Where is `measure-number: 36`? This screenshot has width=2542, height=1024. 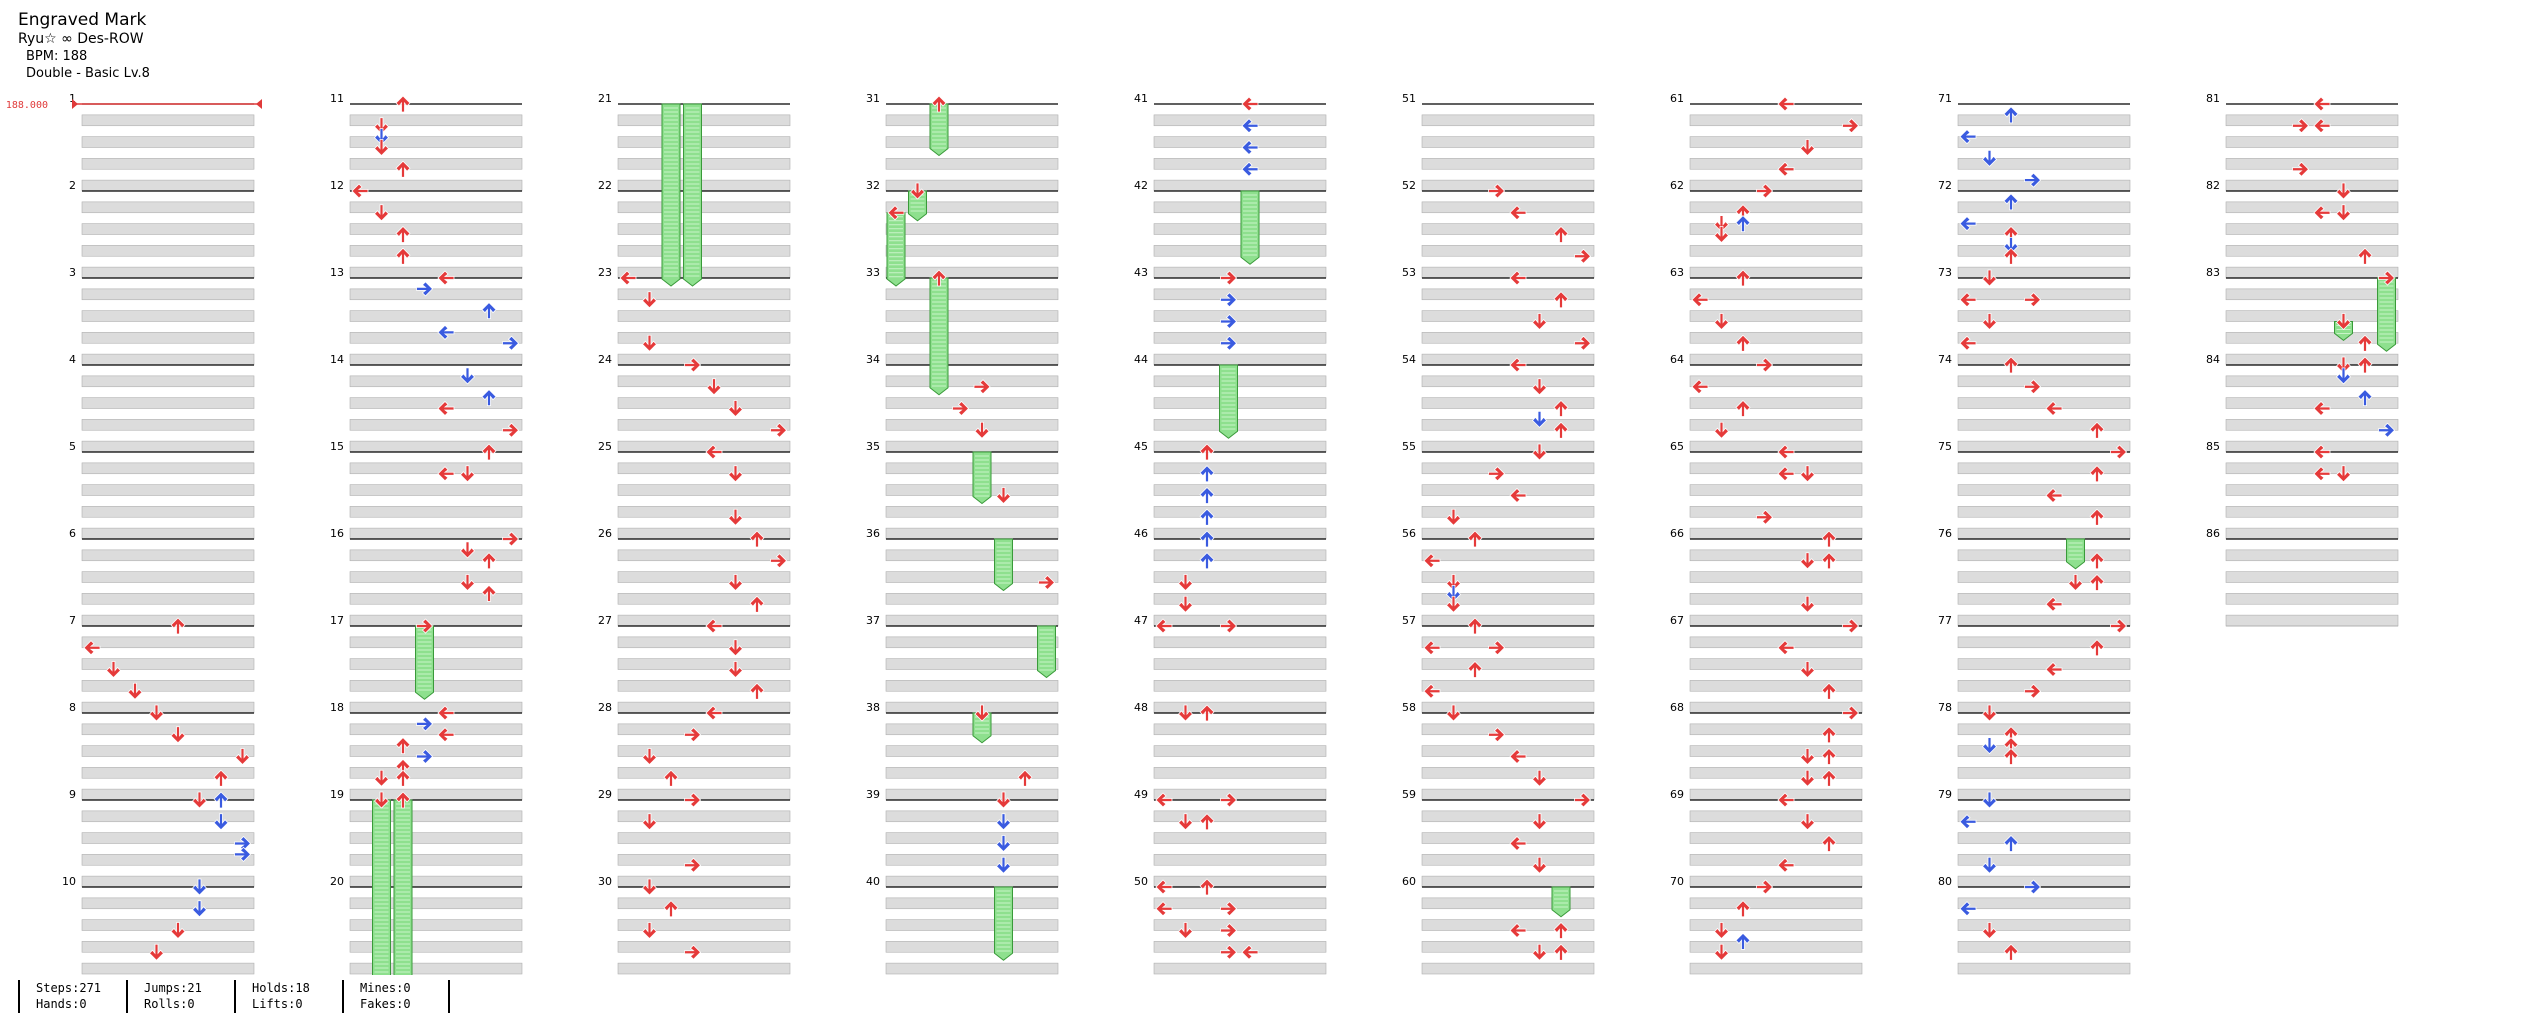 measure-number: 36 is located at coordinates (873, 533).